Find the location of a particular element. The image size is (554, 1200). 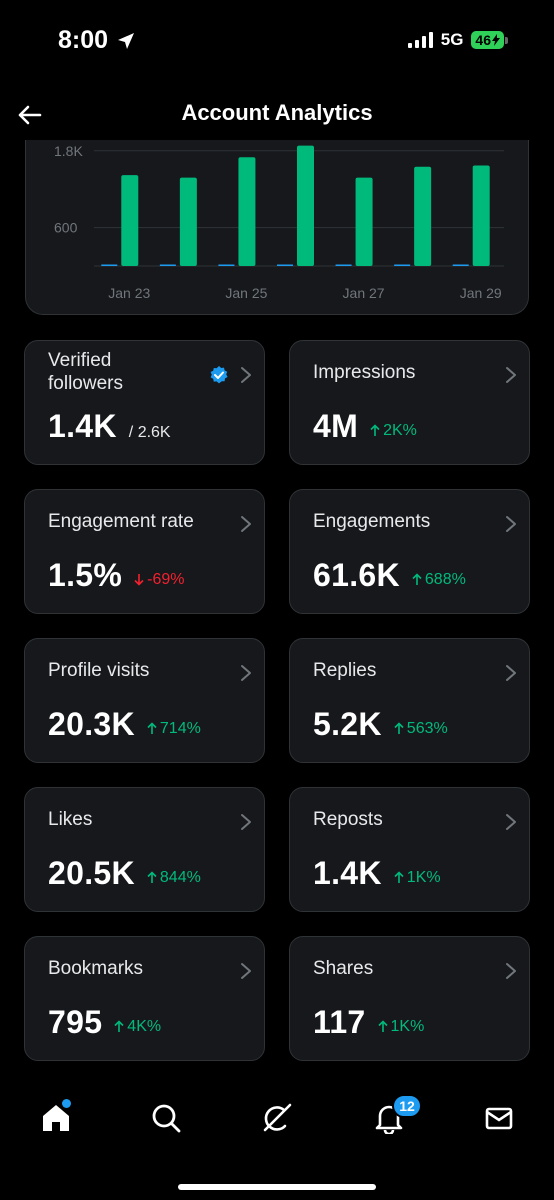

metric-value-row: 1.5% -69% is located at coordinates (116, 575).